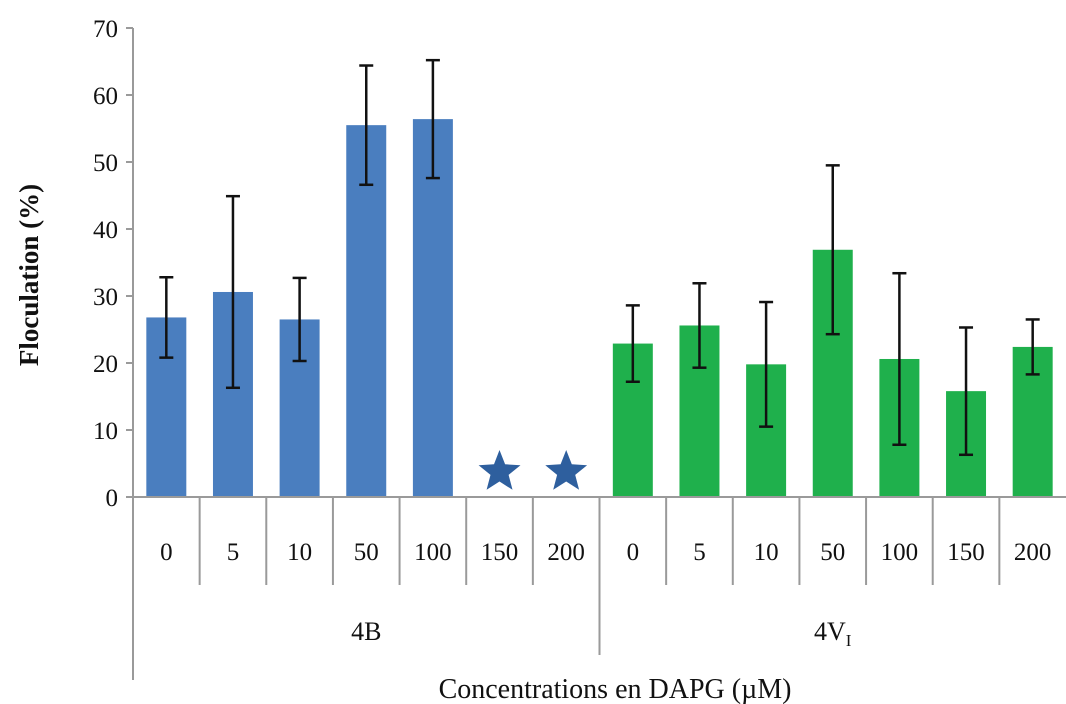 Image resolution: width=1066 pixels, height=704 pixels. I want to click on group-label: 4B, so click(366, 631).